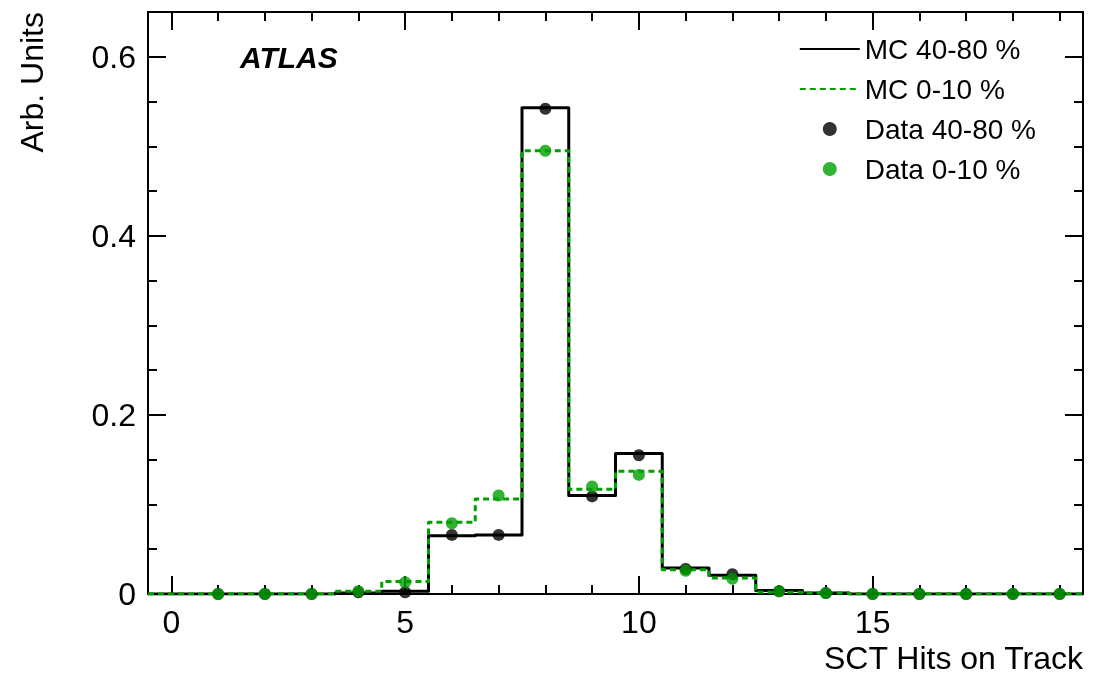 This screenshot has height=685, width=1101. I want to click on legend-label: MC 40-80 %, so click(942, 49).